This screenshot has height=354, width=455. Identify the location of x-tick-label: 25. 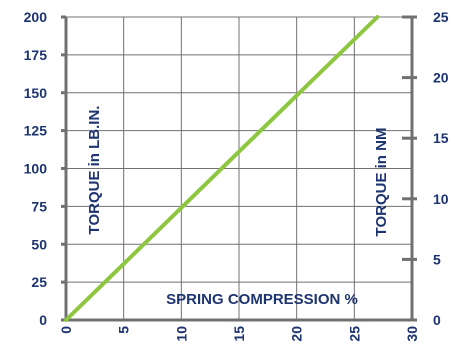
(354, 334).